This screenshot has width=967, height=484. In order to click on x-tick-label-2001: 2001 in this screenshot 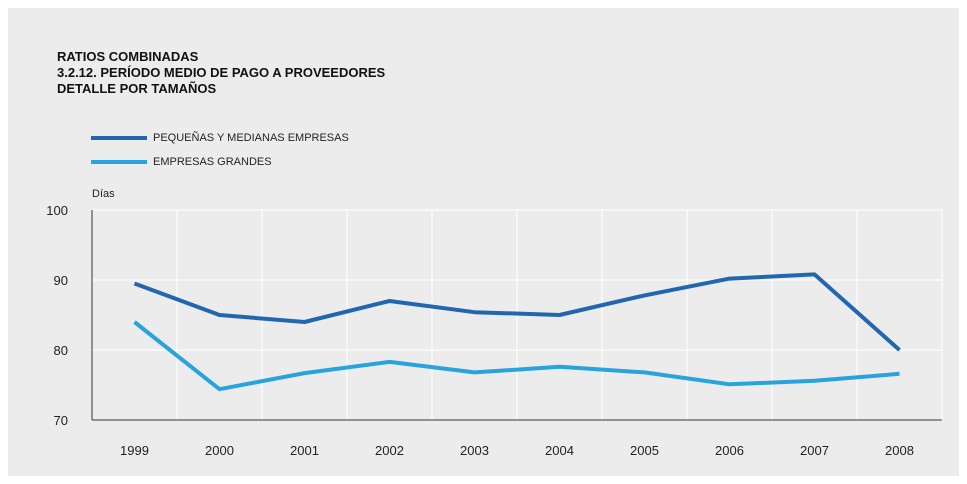, I will do `click(304, 450)`.